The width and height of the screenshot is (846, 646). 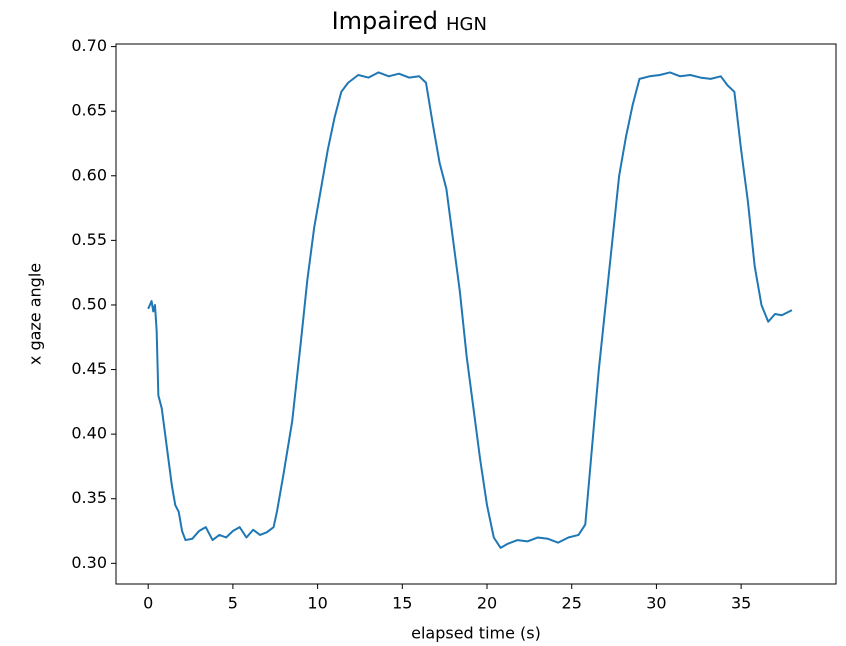 I want to click on x-tick-label: 10, so click(x=317, y=603).